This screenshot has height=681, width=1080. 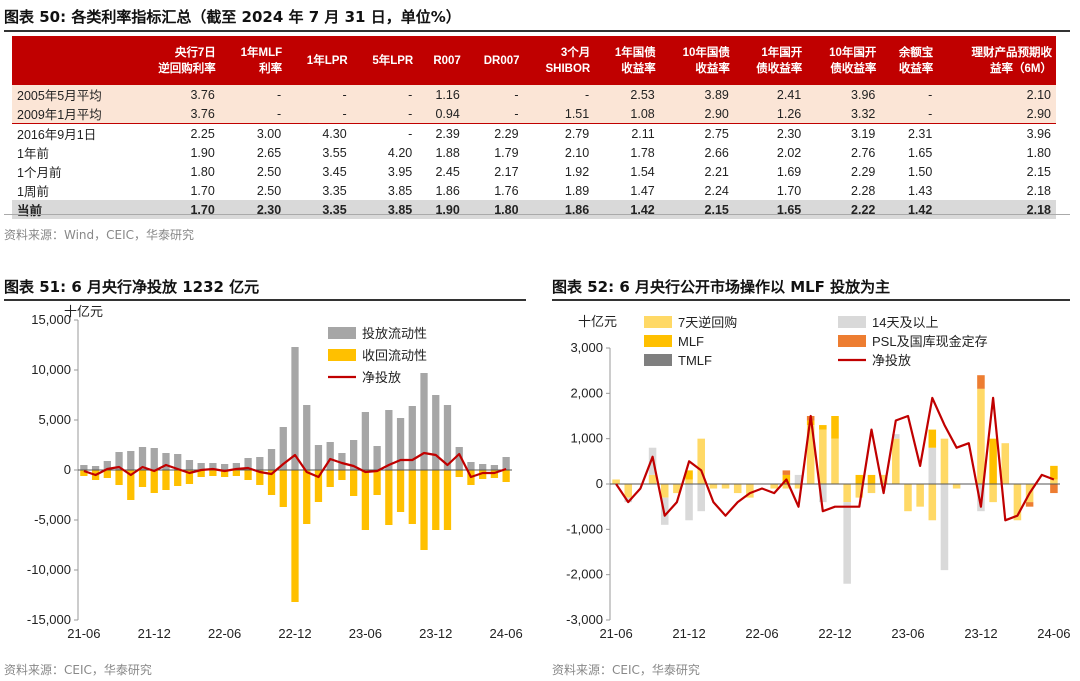 What do you see at coordinates (930, 341) in the screenshot?
I see `legend-label: PSL及国库现金定存` at bounding box center [930, 341].